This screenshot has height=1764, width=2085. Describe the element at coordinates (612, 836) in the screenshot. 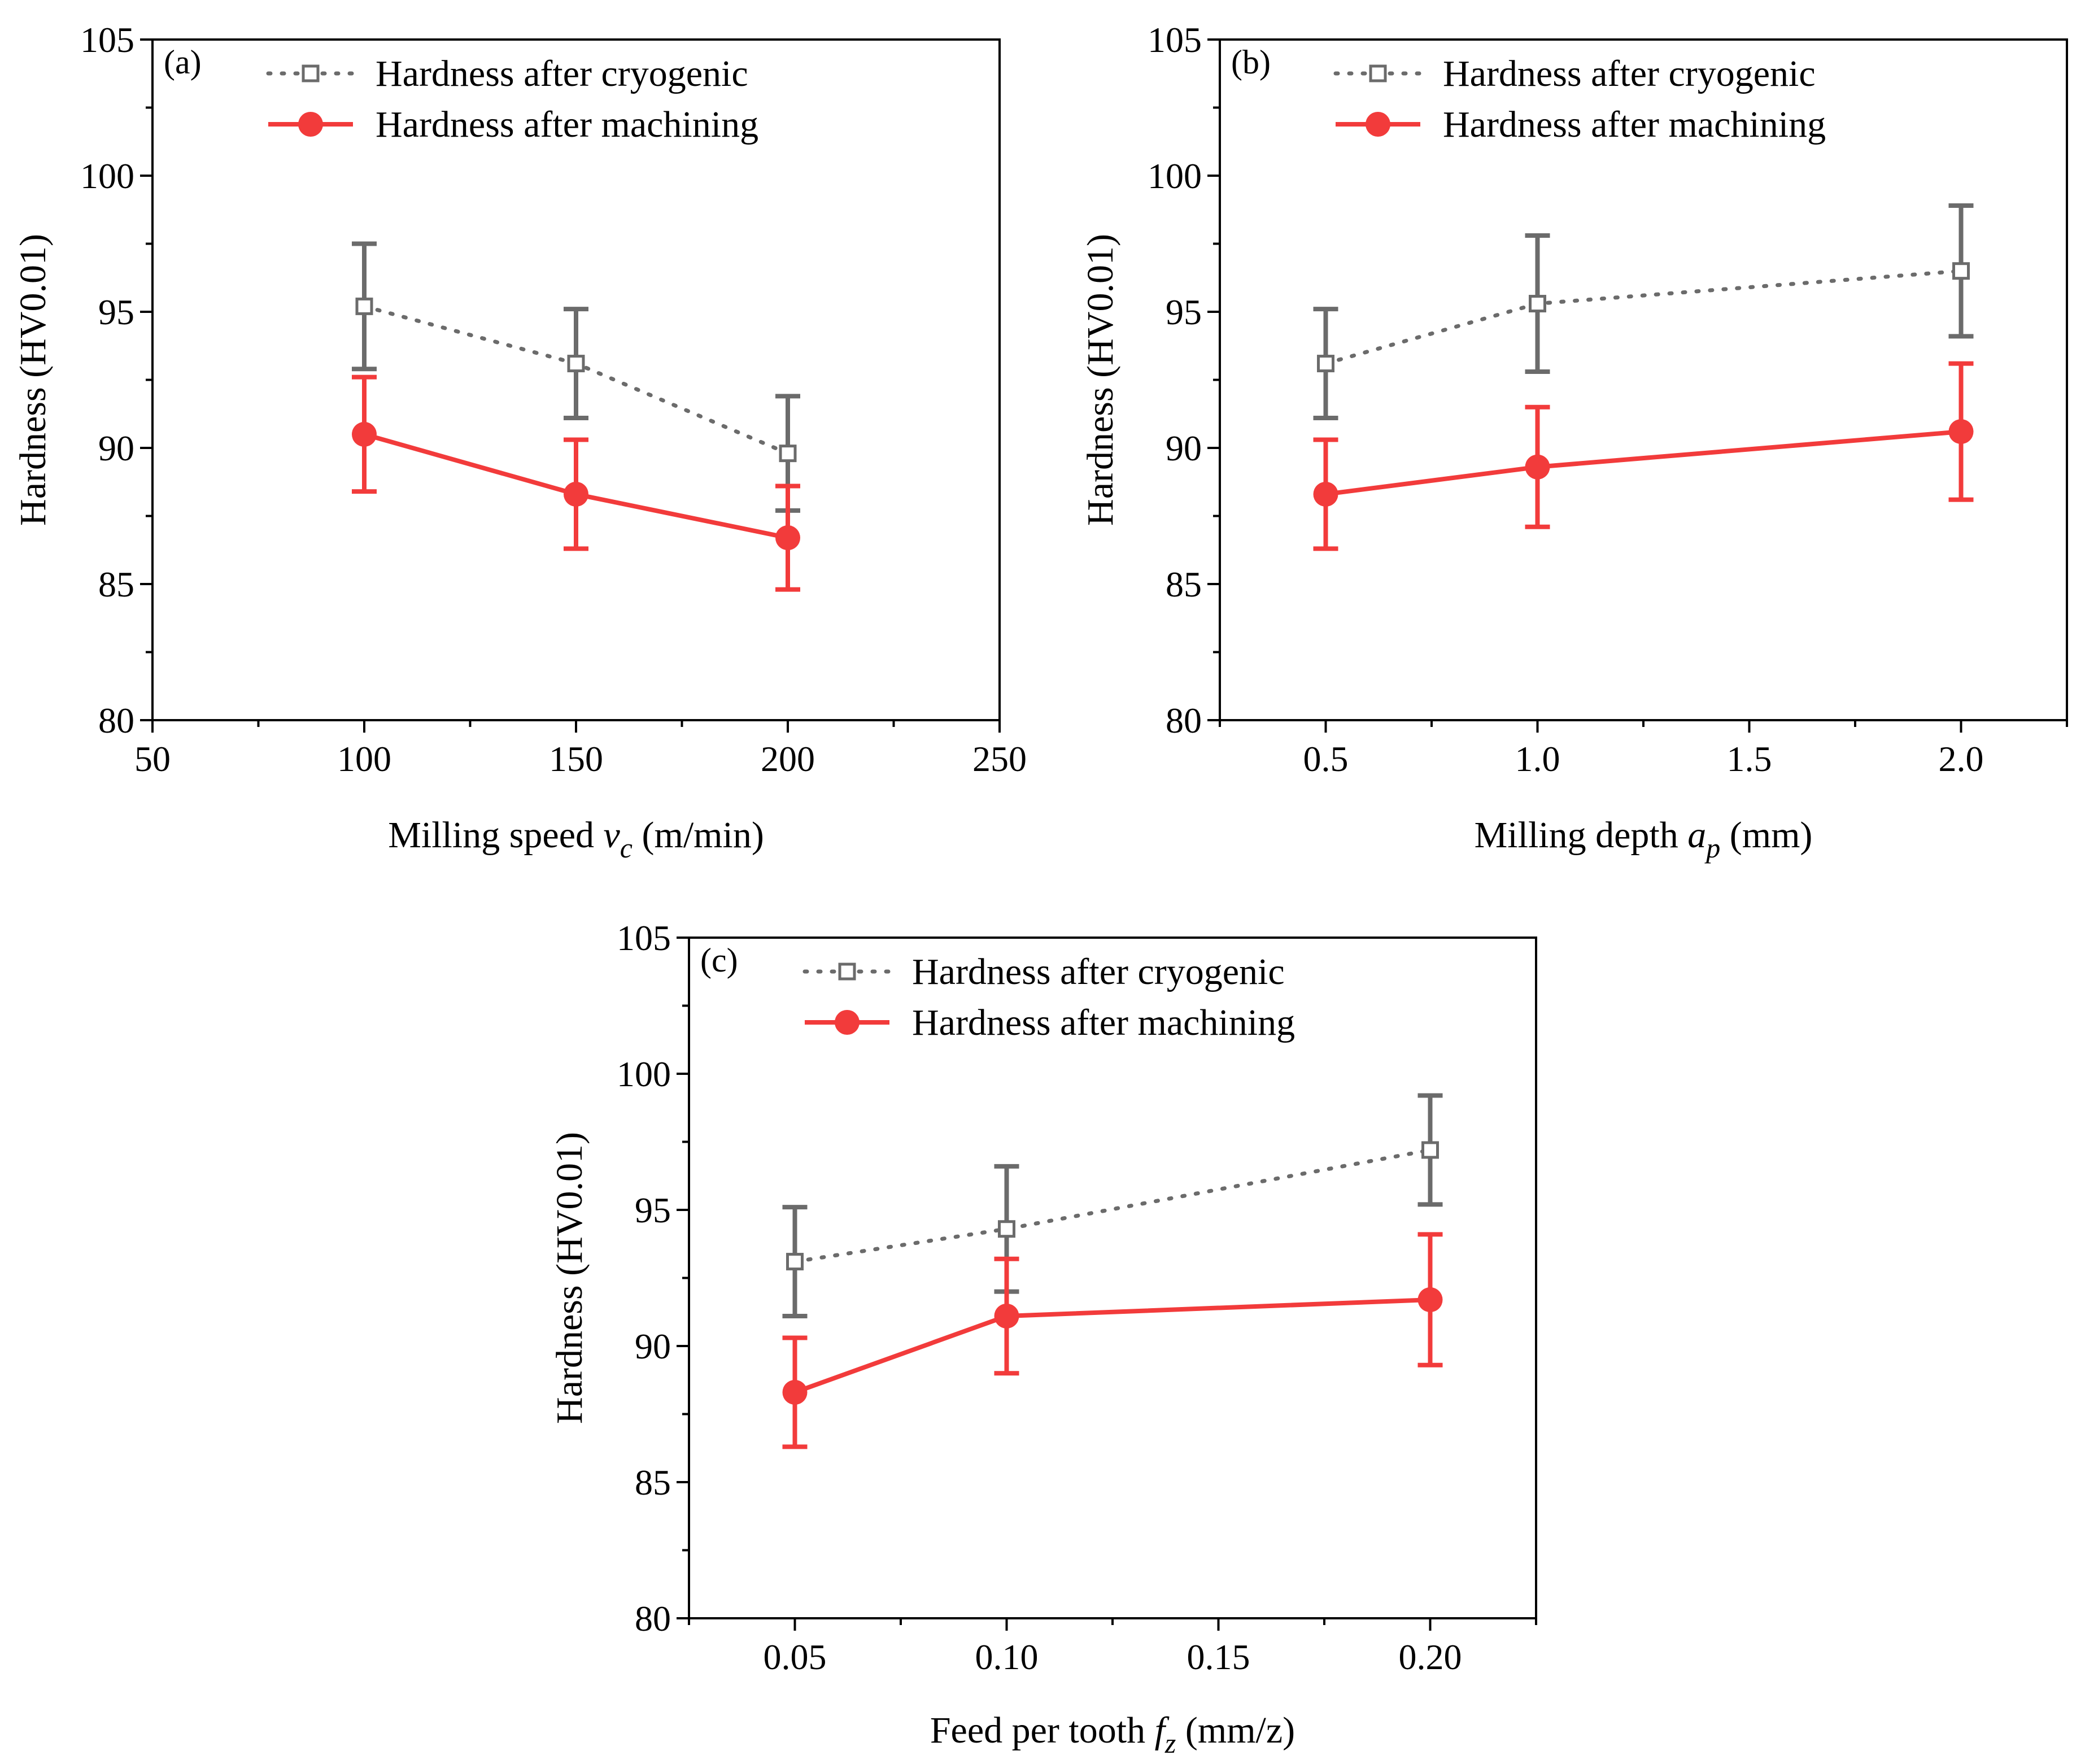

I see `x-axis-title-variable: v` at that location.